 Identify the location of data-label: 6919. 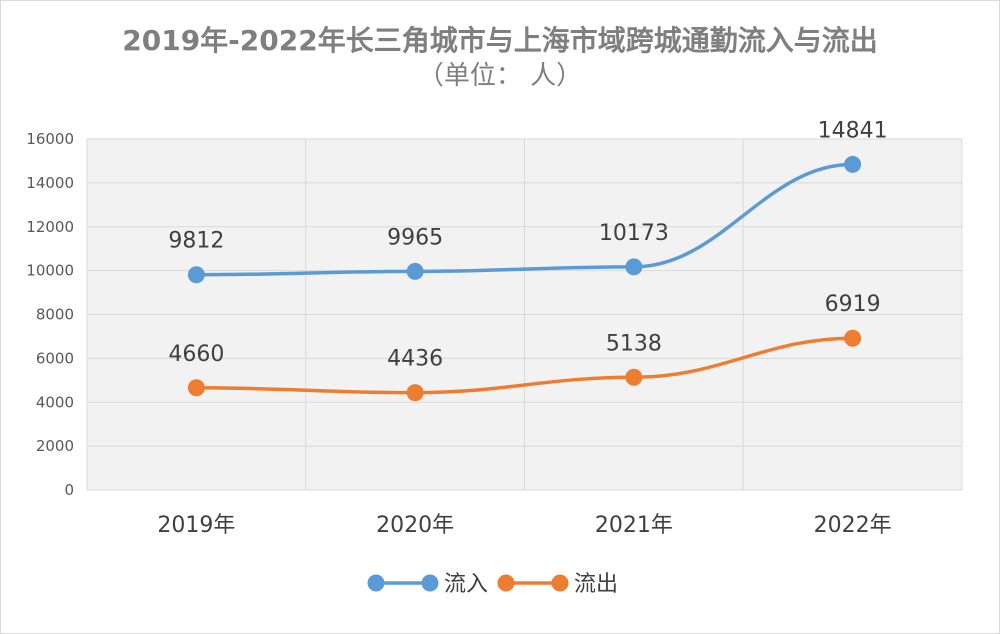
(853, 304).